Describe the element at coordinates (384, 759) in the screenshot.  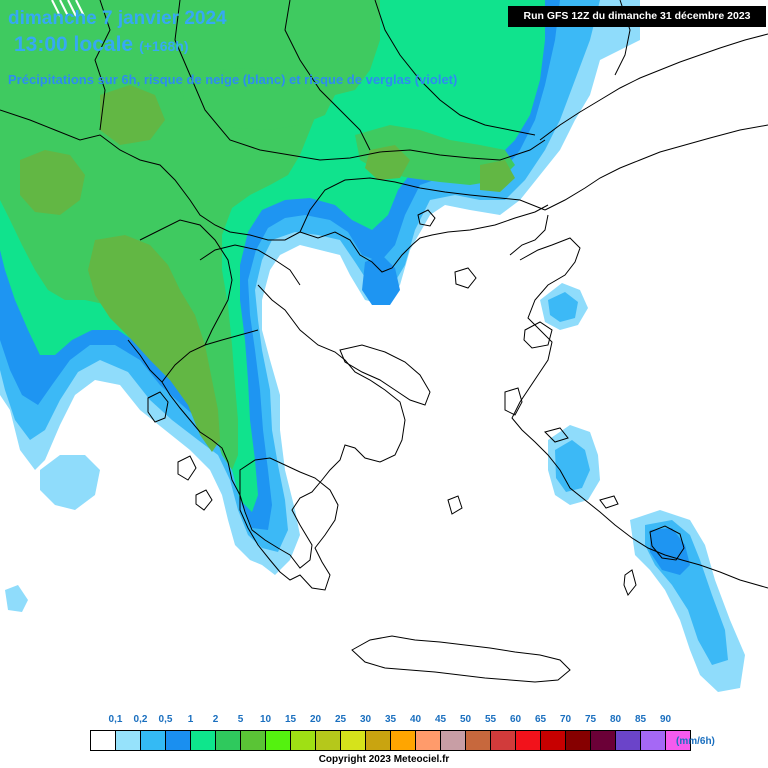
I see `copyright: Copyright 2023 Meteociel.fr` at that location.